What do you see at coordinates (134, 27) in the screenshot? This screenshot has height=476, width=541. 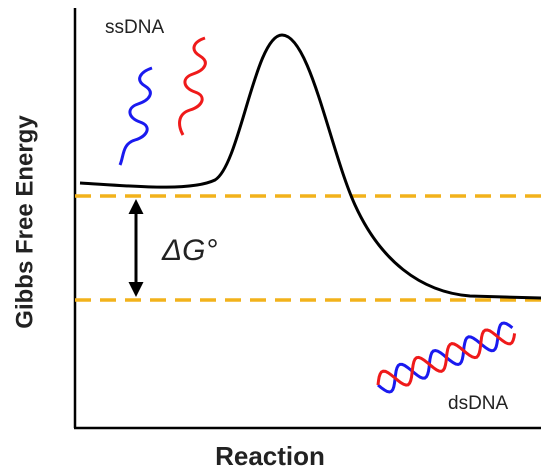 I see `ssdna-label: ssDNA` at bounding box center [134, 27].